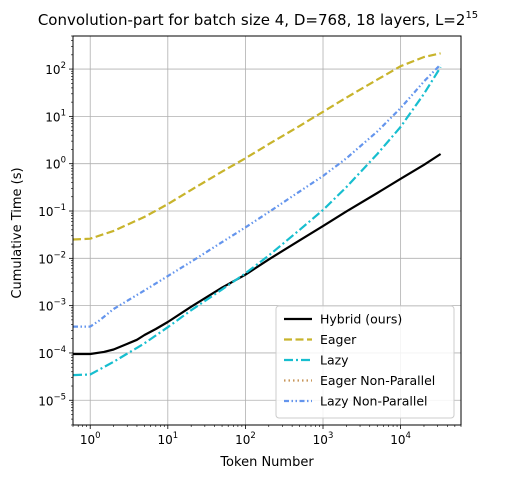 The width and height of the screenshot is (521, 479). What do you see at coordinates (52, 306) in the screenshot?
I see `y-tick-label: 10⁻³` at bounding box center [52, 306].